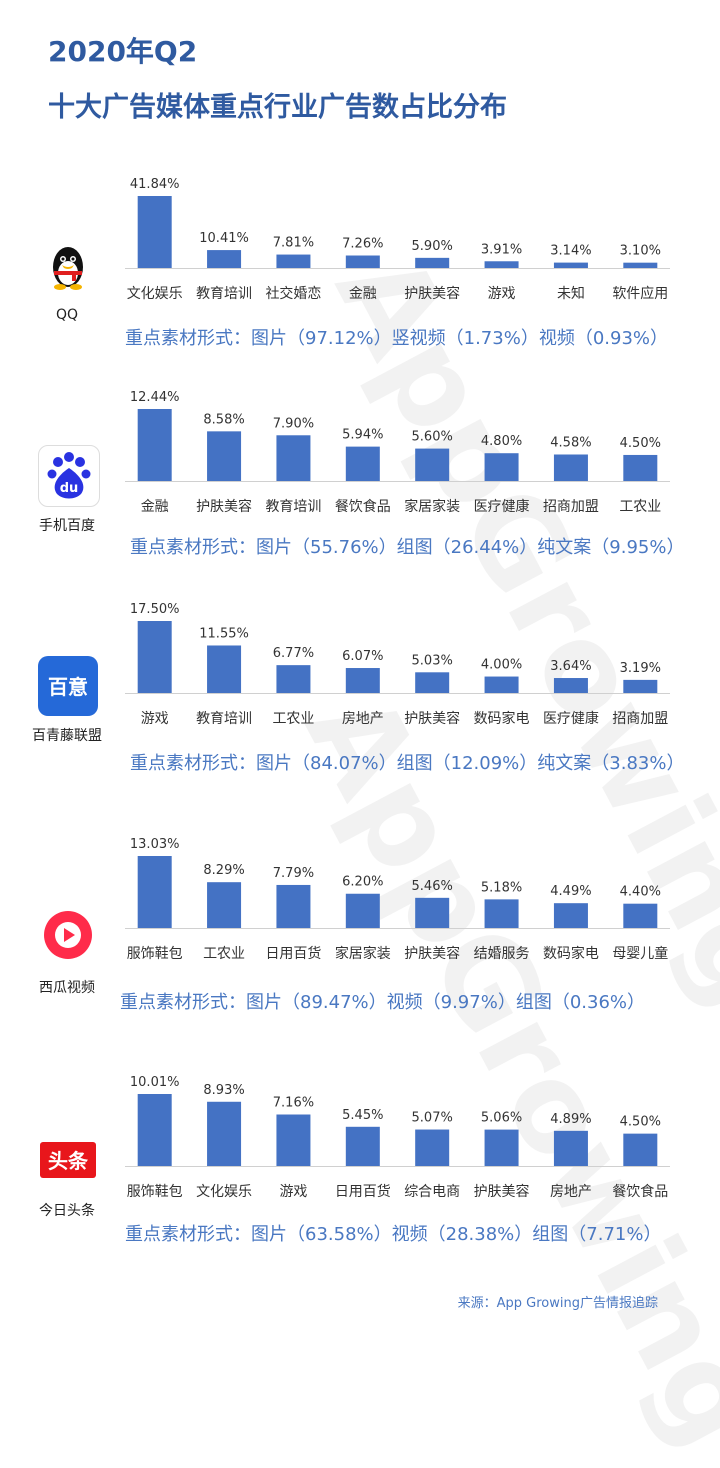 Image resolution: width=720 pixels, height=1468 pixels. I want to click on data-label: 5.06%, so click(501, 1118).